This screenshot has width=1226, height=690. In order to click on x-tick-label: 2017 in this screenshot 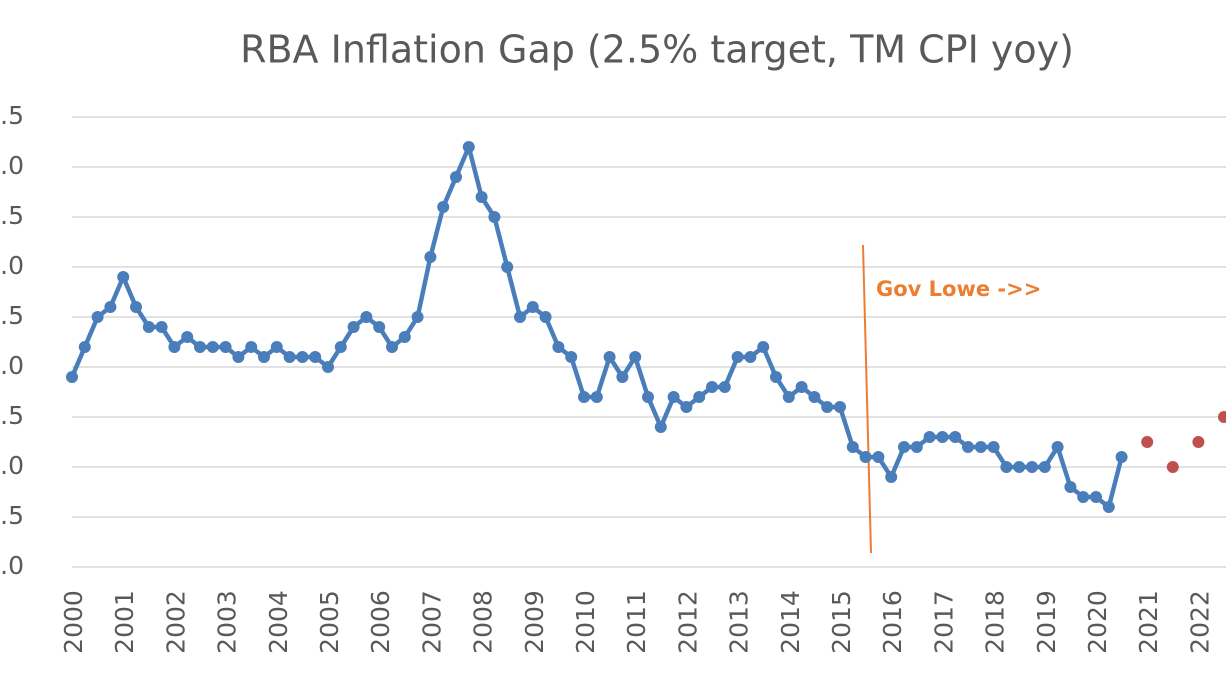, I will do `click(943, 622)`.